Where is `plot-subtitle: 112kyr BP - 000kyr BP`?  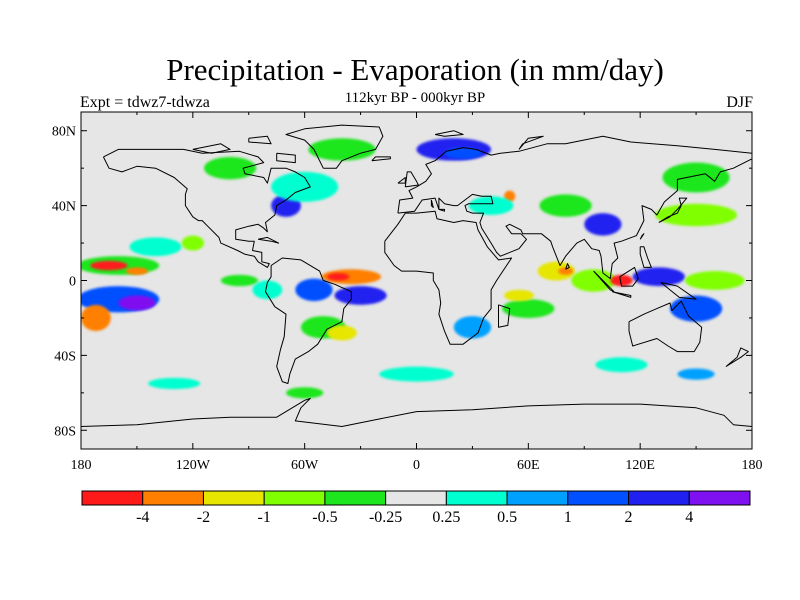
plot-subtitle: 112kyr BP - 000kyr BP is located at coordinates (415, 98).